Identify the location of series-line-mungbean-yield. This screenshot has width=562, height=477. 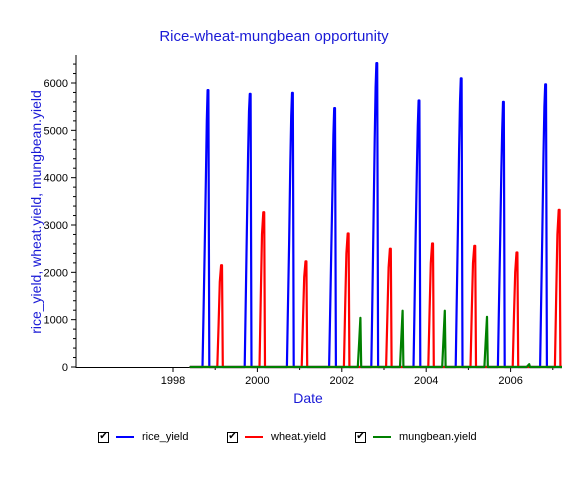
(375, 339).